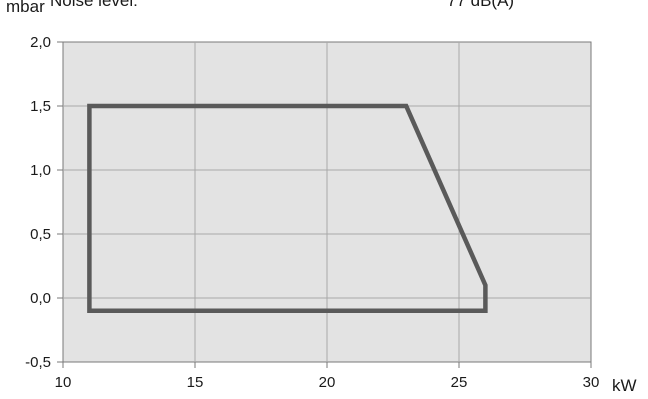  Describe the element at coordinates (591, 382) in the screenshot. I see `x-tick-label: 30` at that location.